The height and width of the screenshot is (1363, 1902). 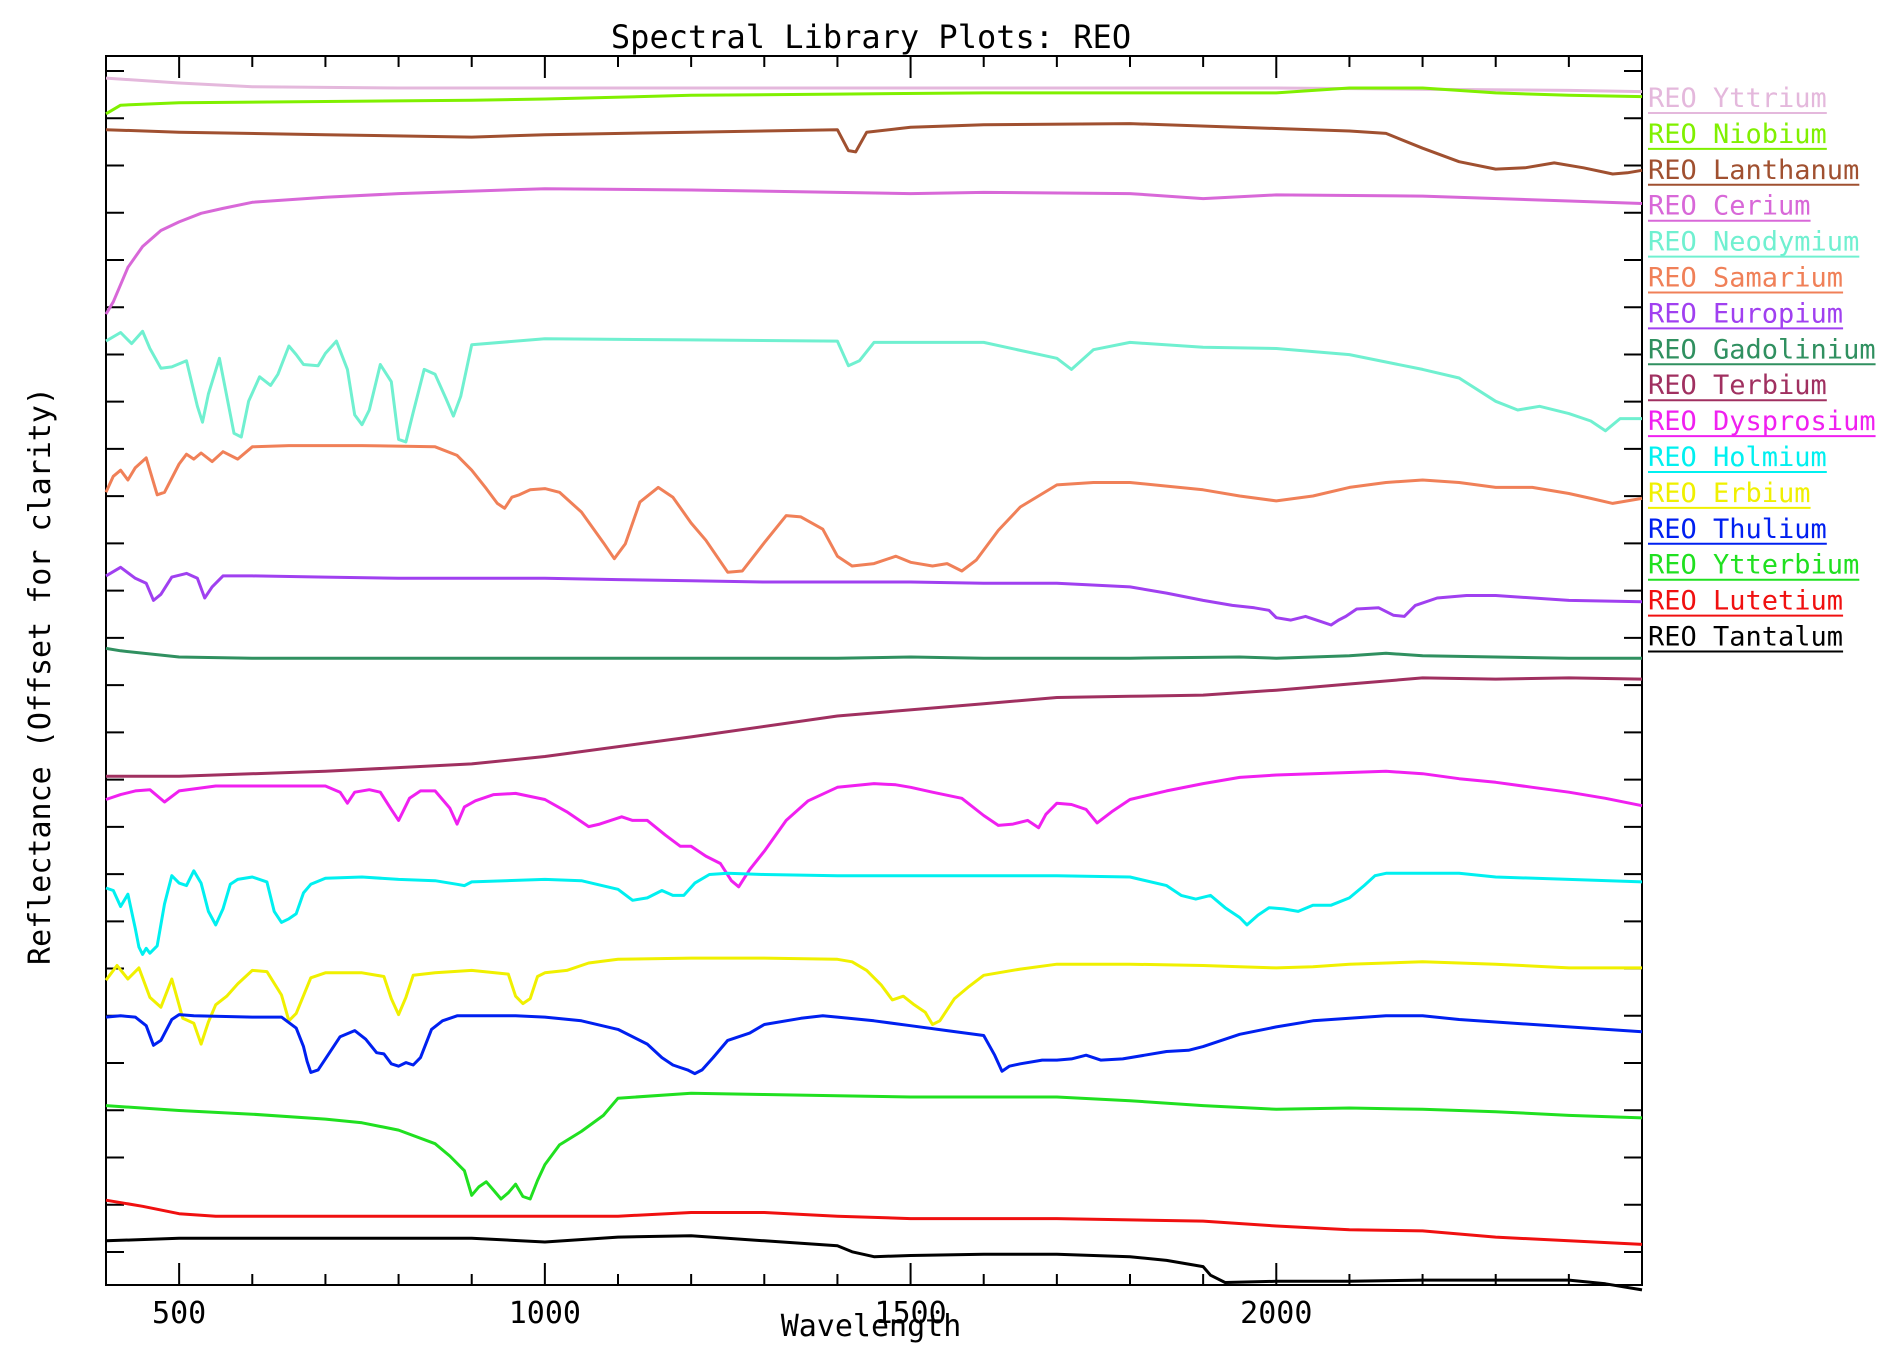 I want to click on x-tick-label: 2000, so click(x=1276, y=1313).